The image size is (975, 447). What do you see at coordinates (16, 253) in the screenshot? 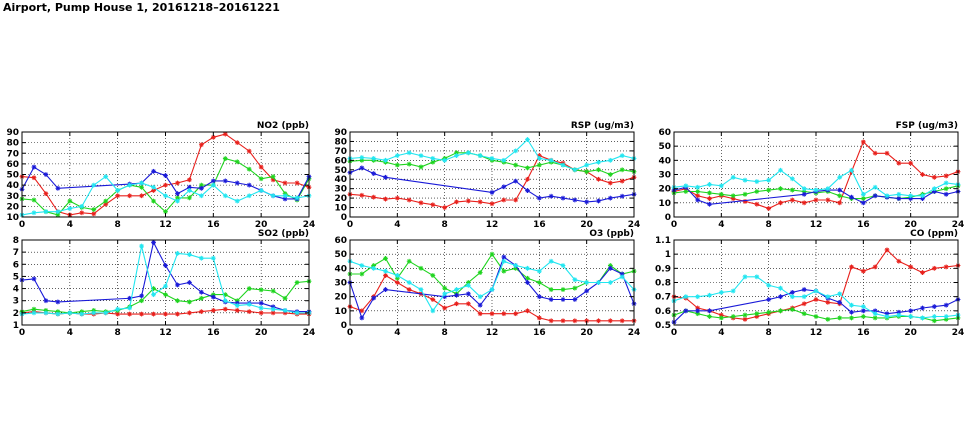
I see `y-tick-label: 7` at bounding box center [16, 253].